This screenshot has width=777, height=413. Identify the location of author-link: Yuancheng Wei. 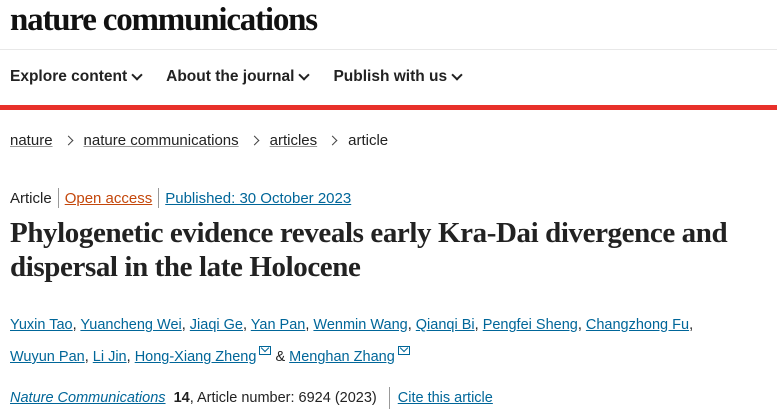
(131, 325).